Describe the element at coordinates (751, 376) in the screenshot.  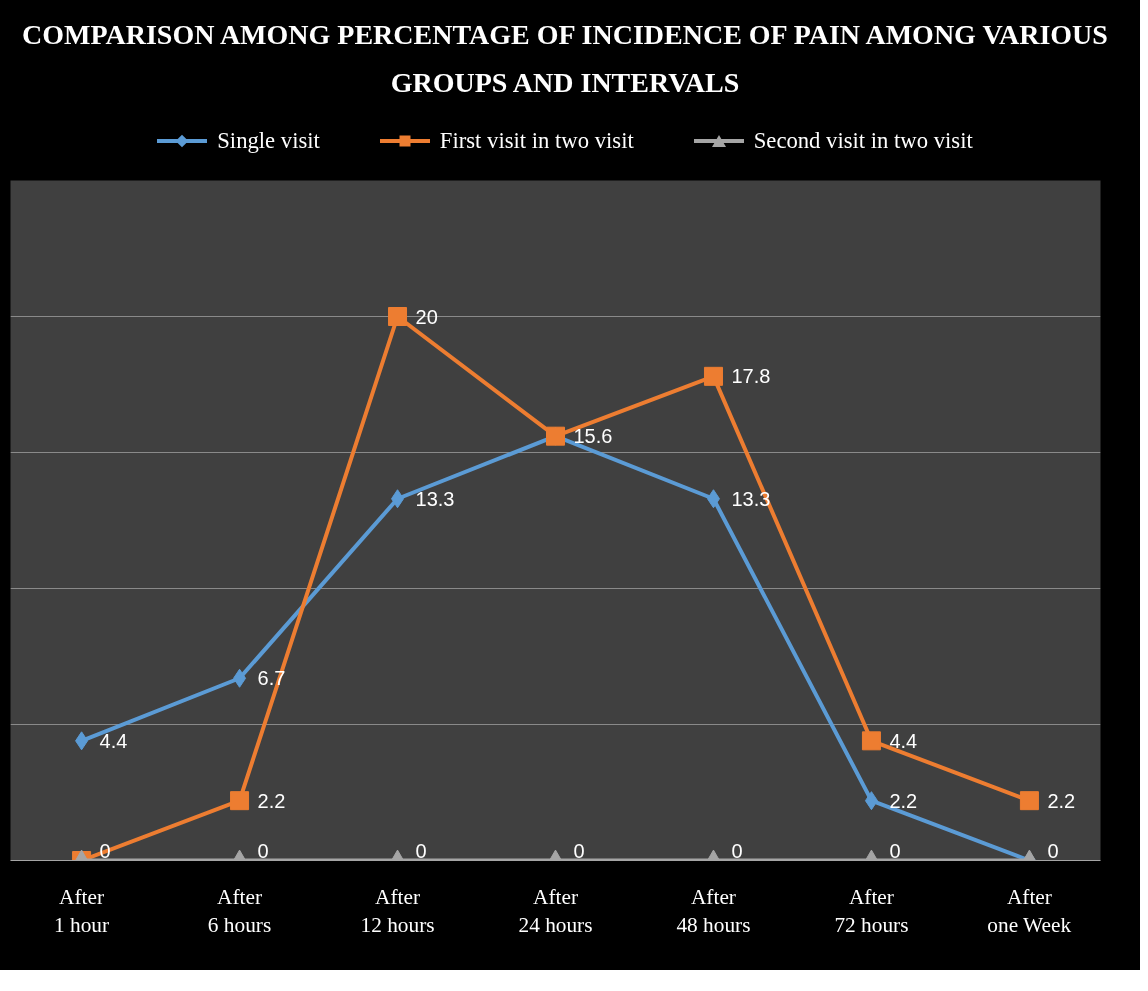
I see `data-label: 17.8` at that location.